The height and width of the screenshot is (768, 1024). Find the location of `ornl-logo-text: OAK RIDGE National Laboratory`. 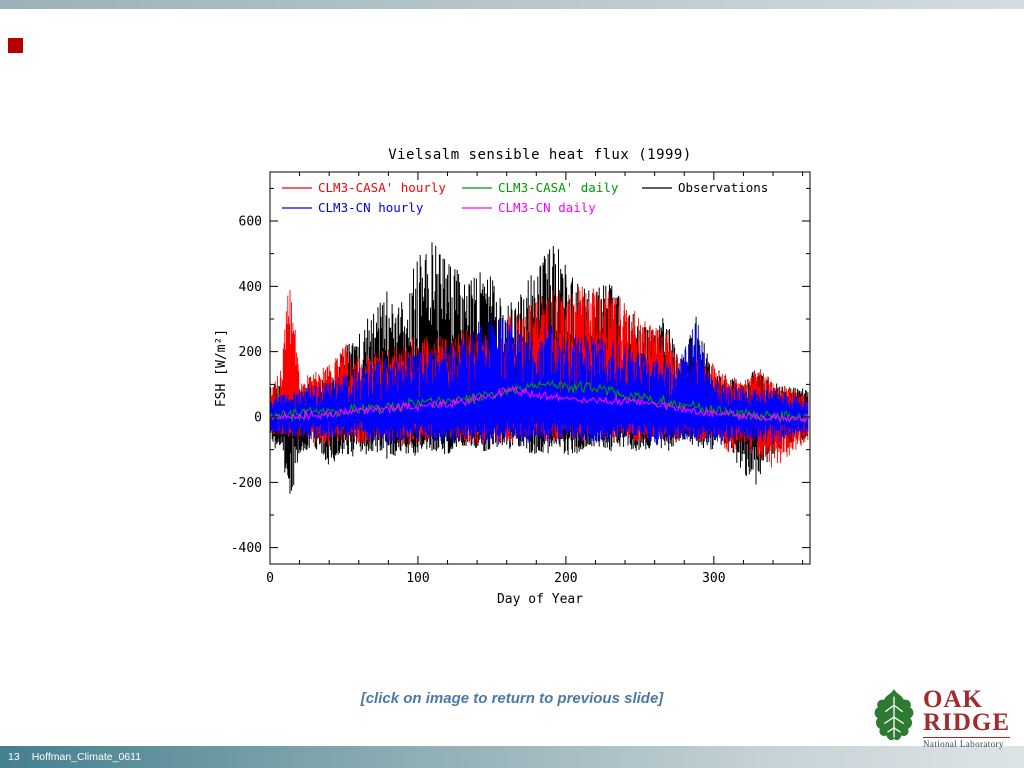

ornl-logo-text: OAK RIDGE National Laboratory is located at coordinates (966, 717).